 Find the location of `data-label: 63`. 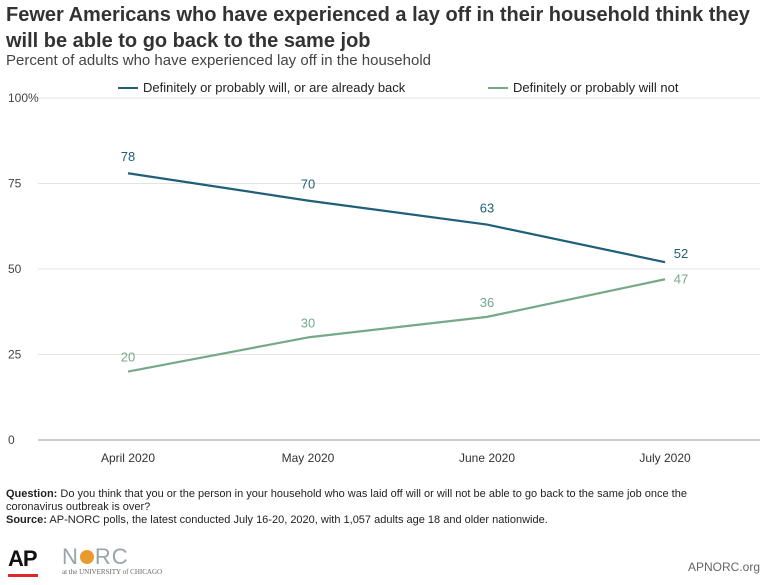

data-label: 63 is located at coordinates (487, 208).